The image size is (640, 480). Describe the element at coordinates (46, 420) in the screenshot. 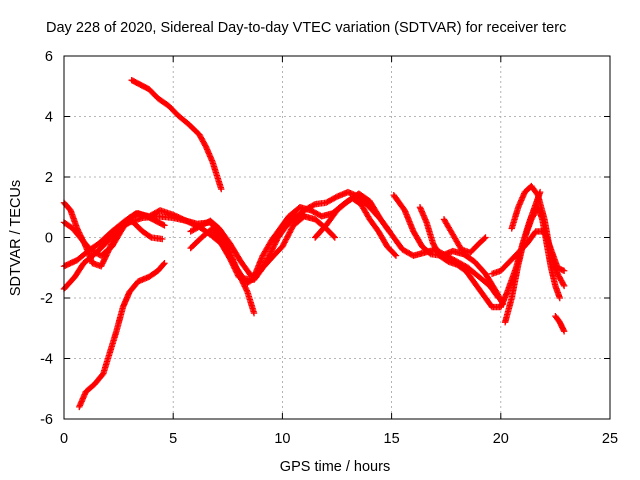

I see `y-tick-label: -6` at that location.